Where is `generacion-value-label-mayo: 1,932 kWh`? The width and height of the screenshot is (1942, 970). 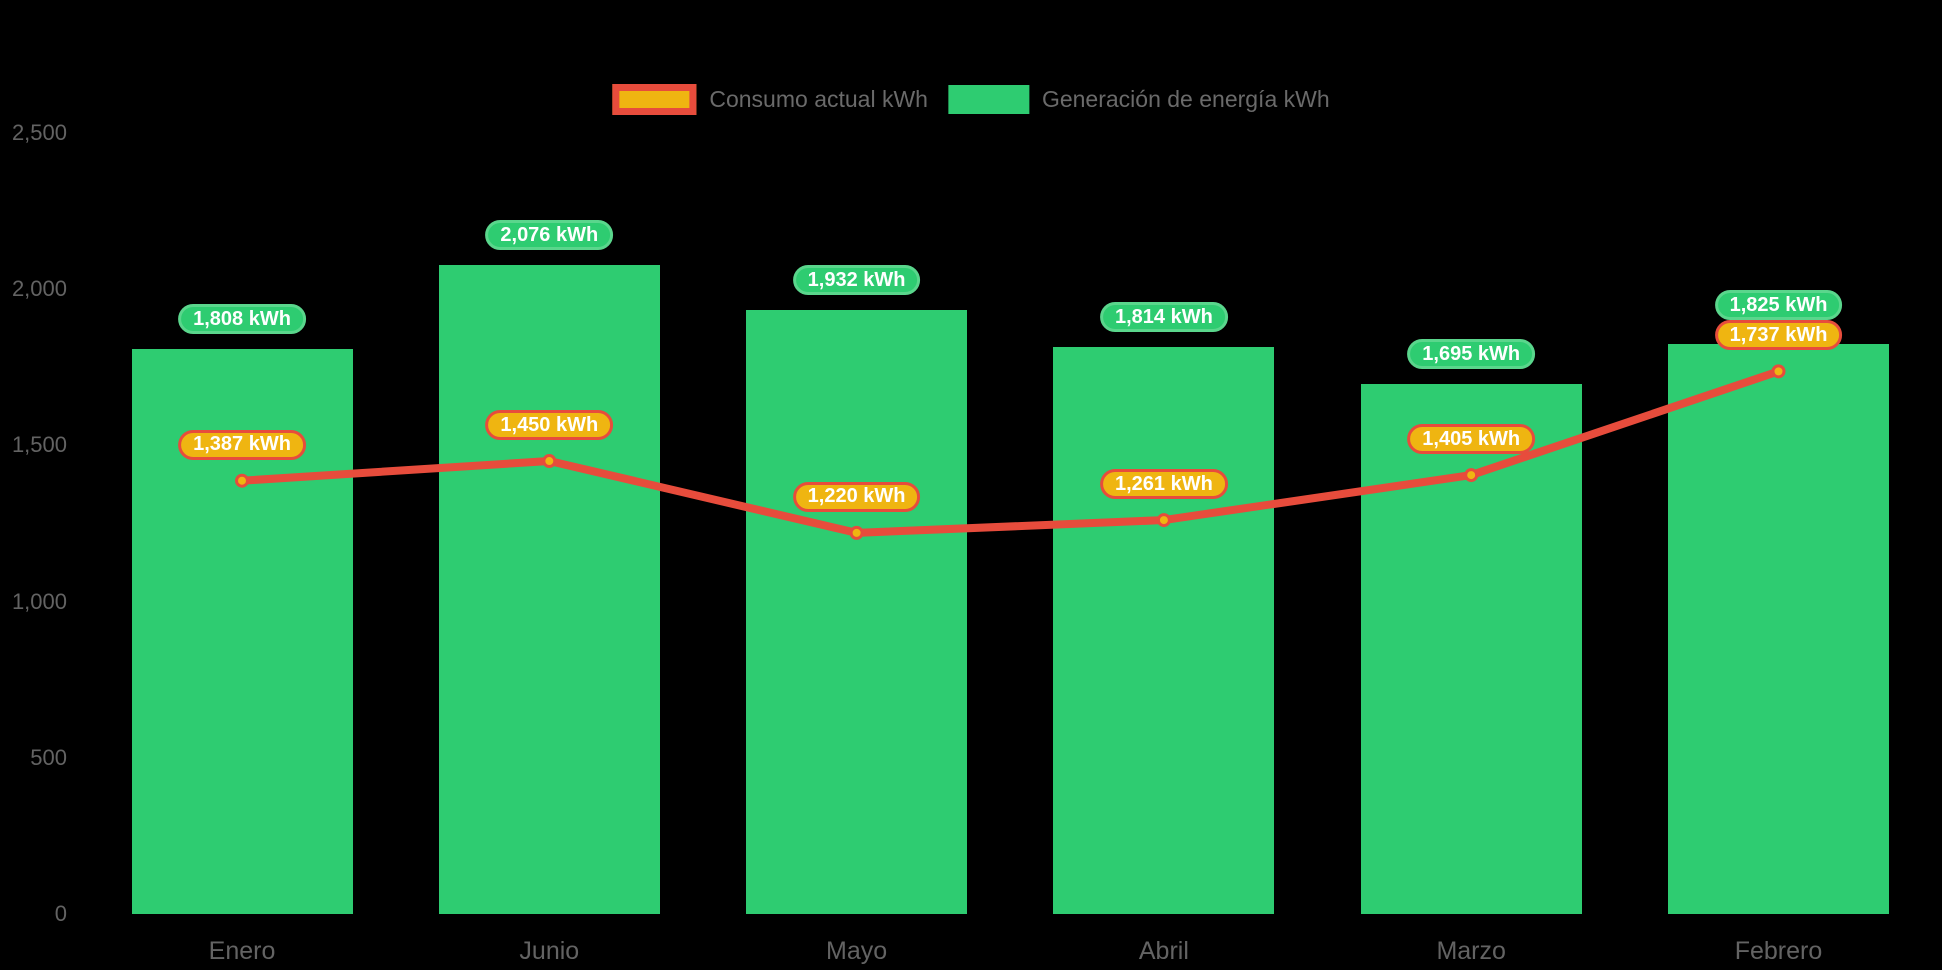 generacion-value-label-mayo: 1,932 kWh is located at coordinates (856, 280).